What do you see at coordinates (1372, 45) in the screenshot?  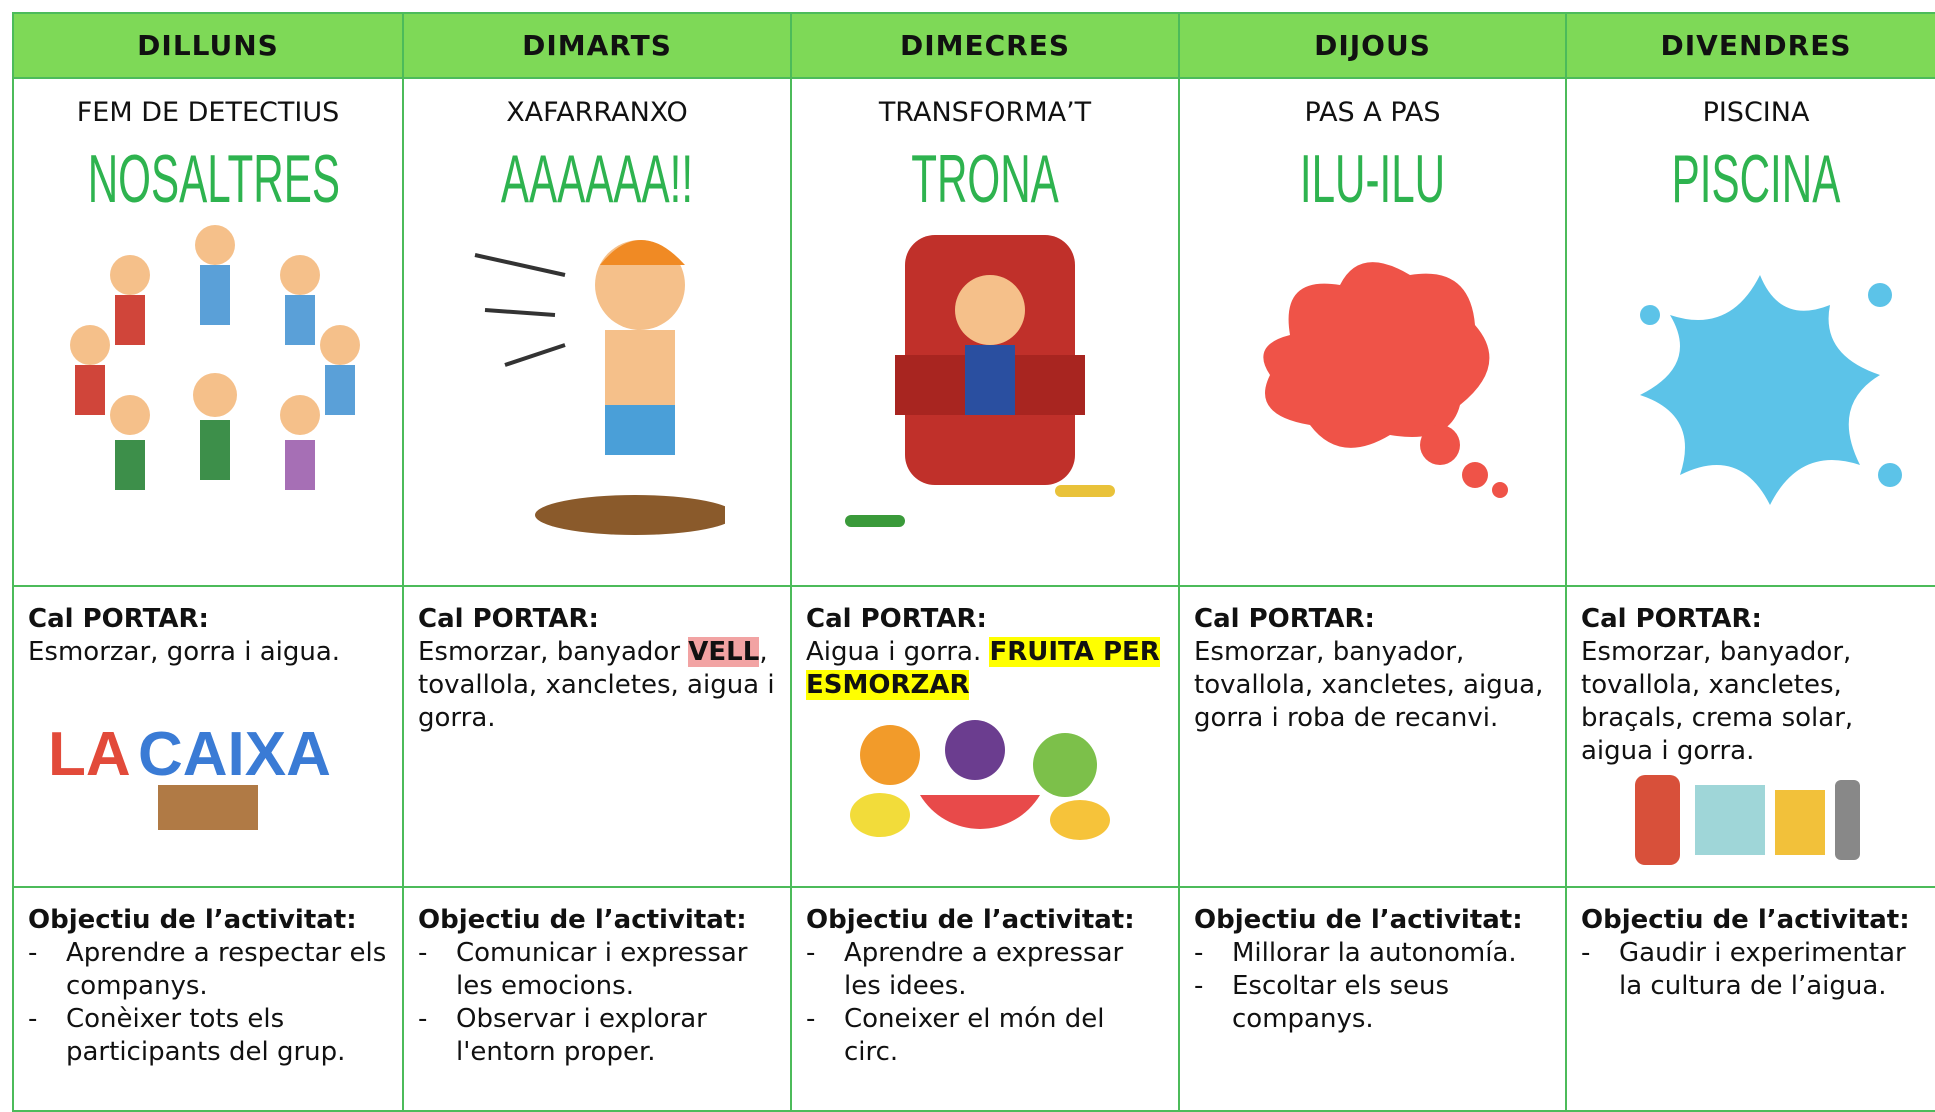 I see `day-header: DIJOUS` at bounding box center [1372, 45].